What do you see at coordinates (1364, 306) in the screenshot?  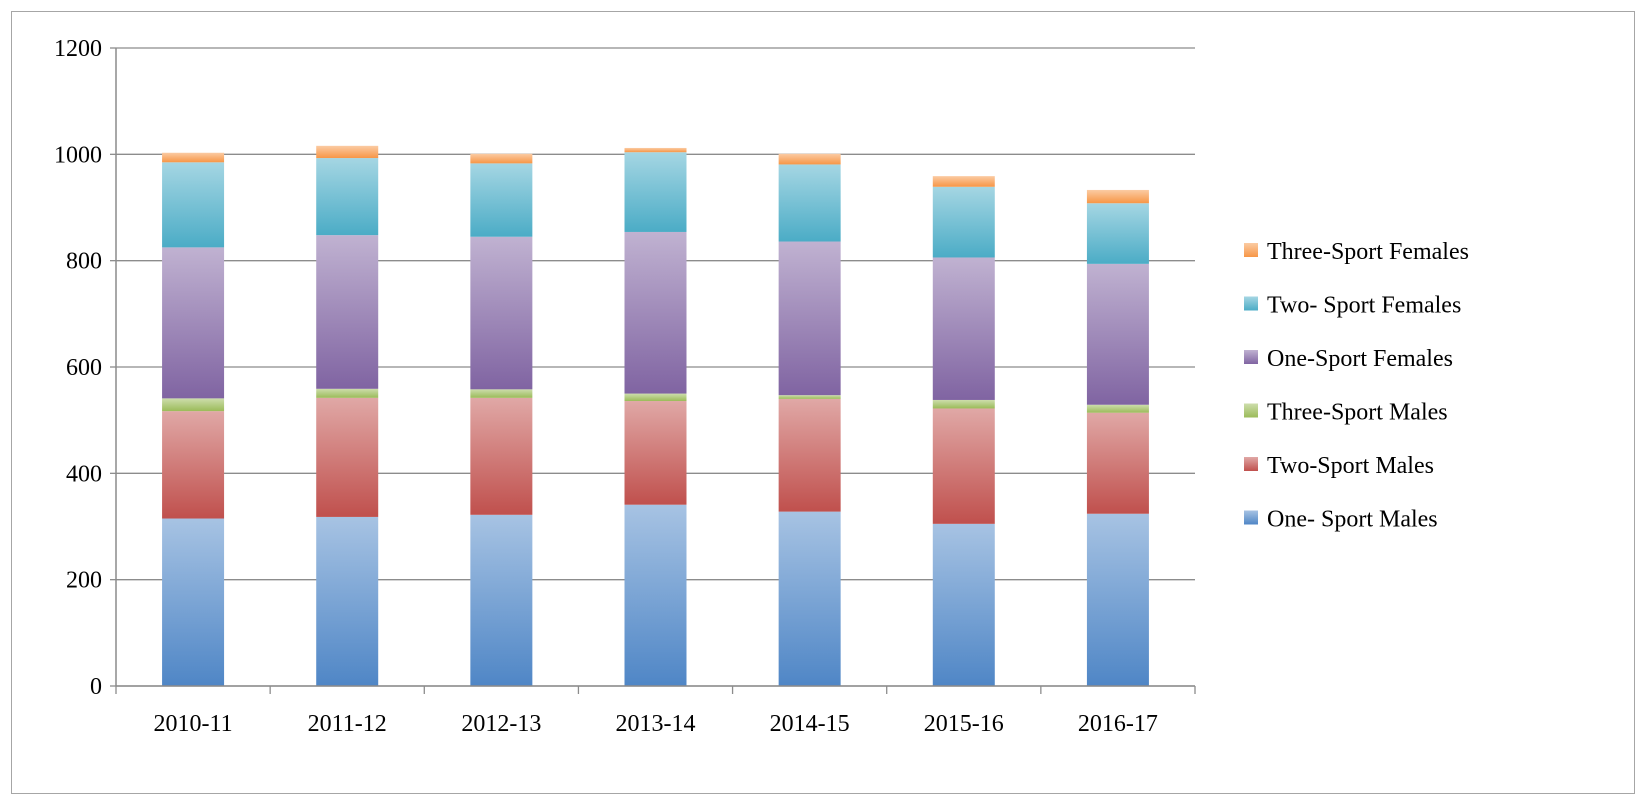 I see `legend-label: Two- Sport Females` at bounding box center [1364, 306].